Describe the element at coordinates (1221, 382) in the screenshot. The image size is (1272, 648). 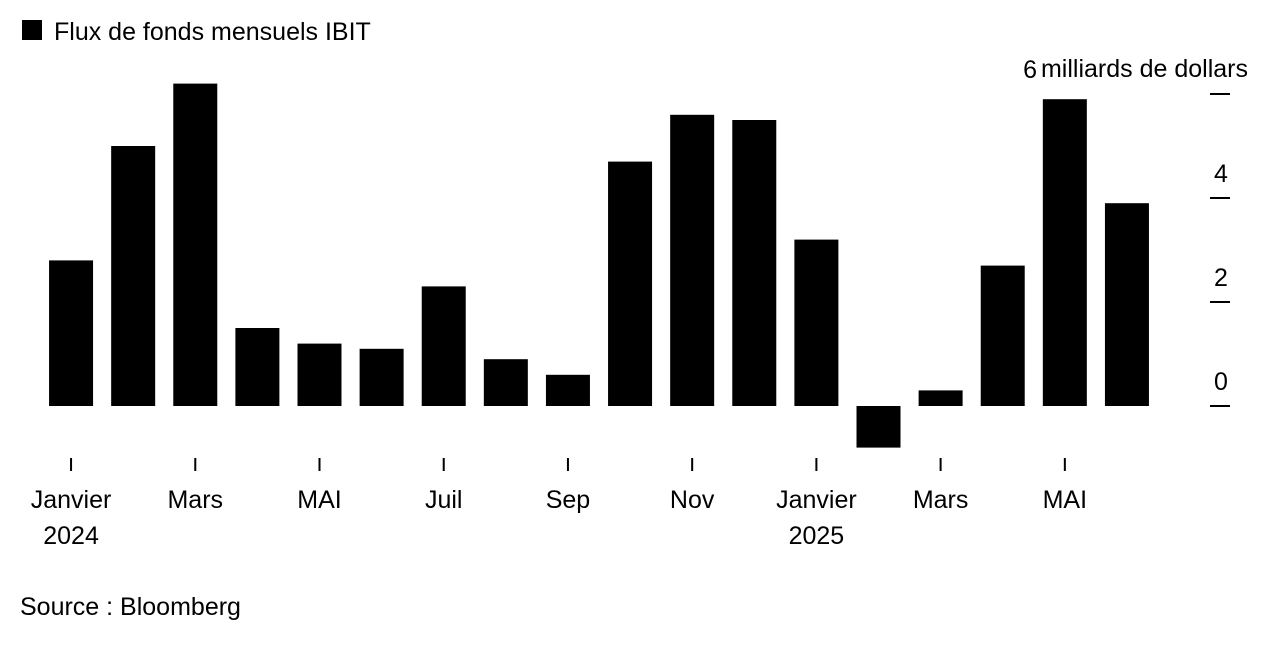
I see `y-tick-label: 0` at that location.